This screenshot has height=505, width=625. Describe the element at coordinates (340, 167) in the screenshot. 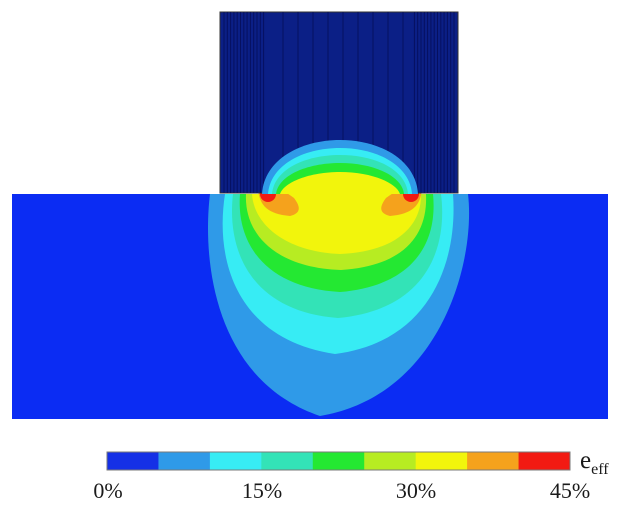

I see `dome-region` at that location.